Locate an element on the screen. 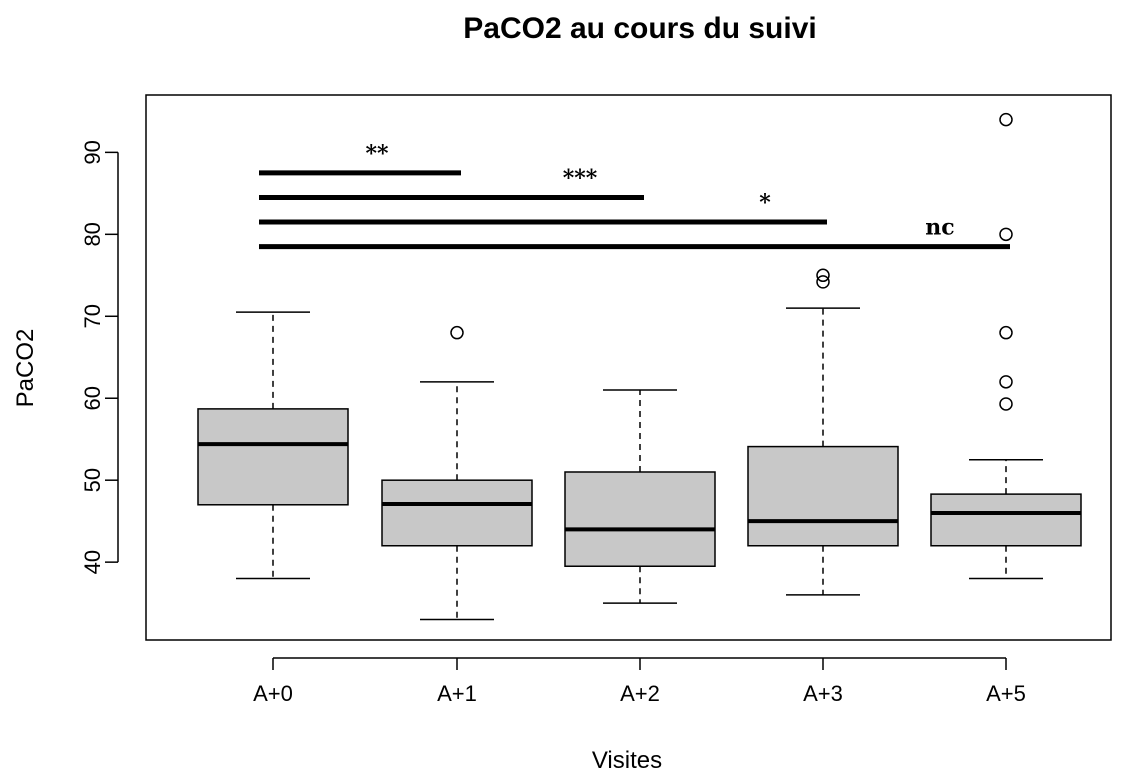 This screenshot has height=773, width=1127. x-axis: A+0 A+1 A+2 A+3 A+5 is located at coordinates (639, 681).